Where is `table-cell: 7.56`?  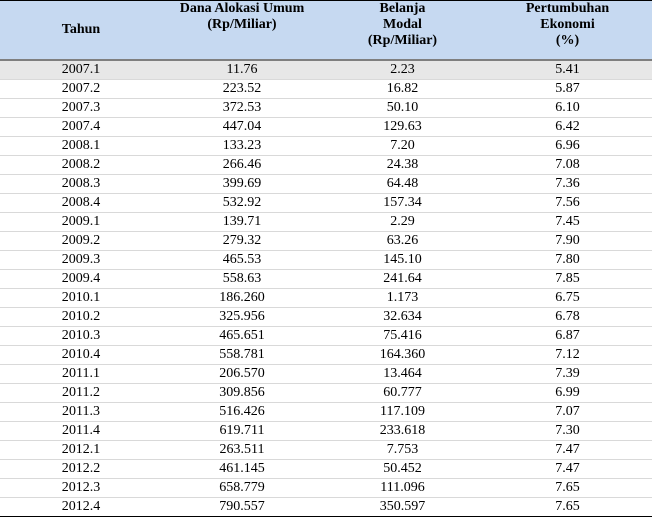 table-cell: 7.56 is located at coordinates (567, 203).